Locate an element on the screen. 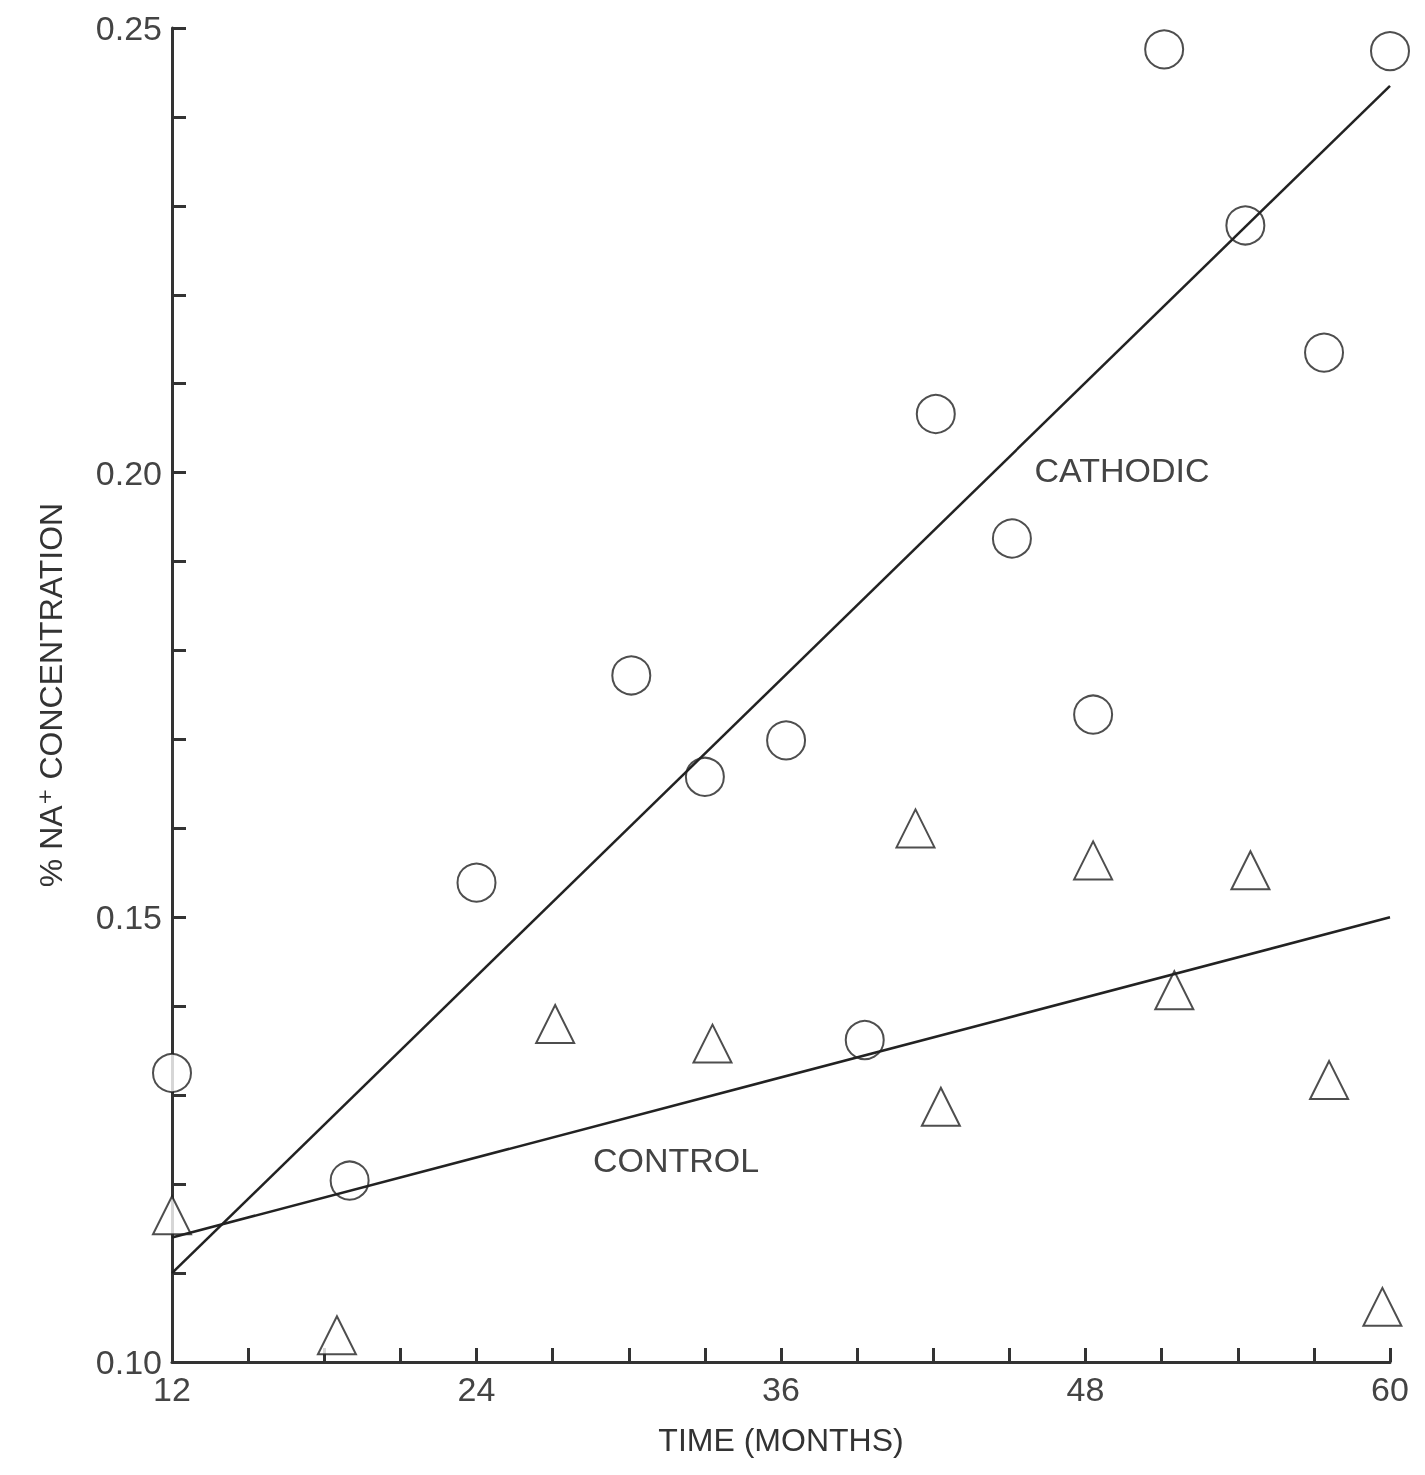 The image size is (1425, 1475). y-axis-title: % NA⁺ CONCENTRATION is located at coordinates (51, 695).